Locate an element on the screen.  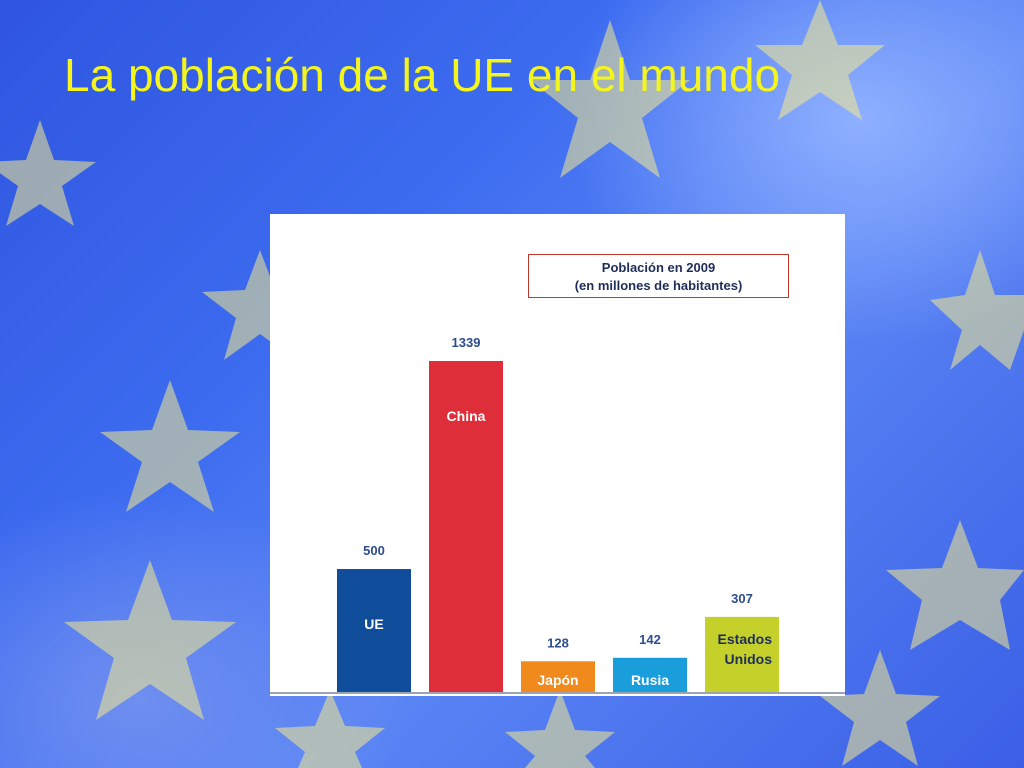
chart-title: Población en 2009 is located at coordinates (658, 267).